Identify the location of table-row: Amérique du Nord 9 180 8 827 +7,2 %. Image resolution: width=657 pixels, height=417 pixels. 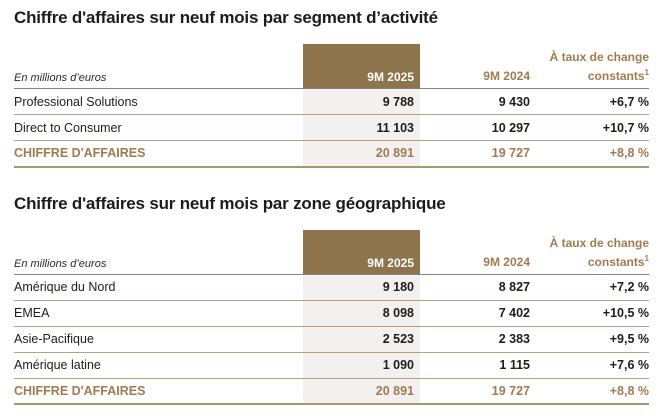
(331, 287).